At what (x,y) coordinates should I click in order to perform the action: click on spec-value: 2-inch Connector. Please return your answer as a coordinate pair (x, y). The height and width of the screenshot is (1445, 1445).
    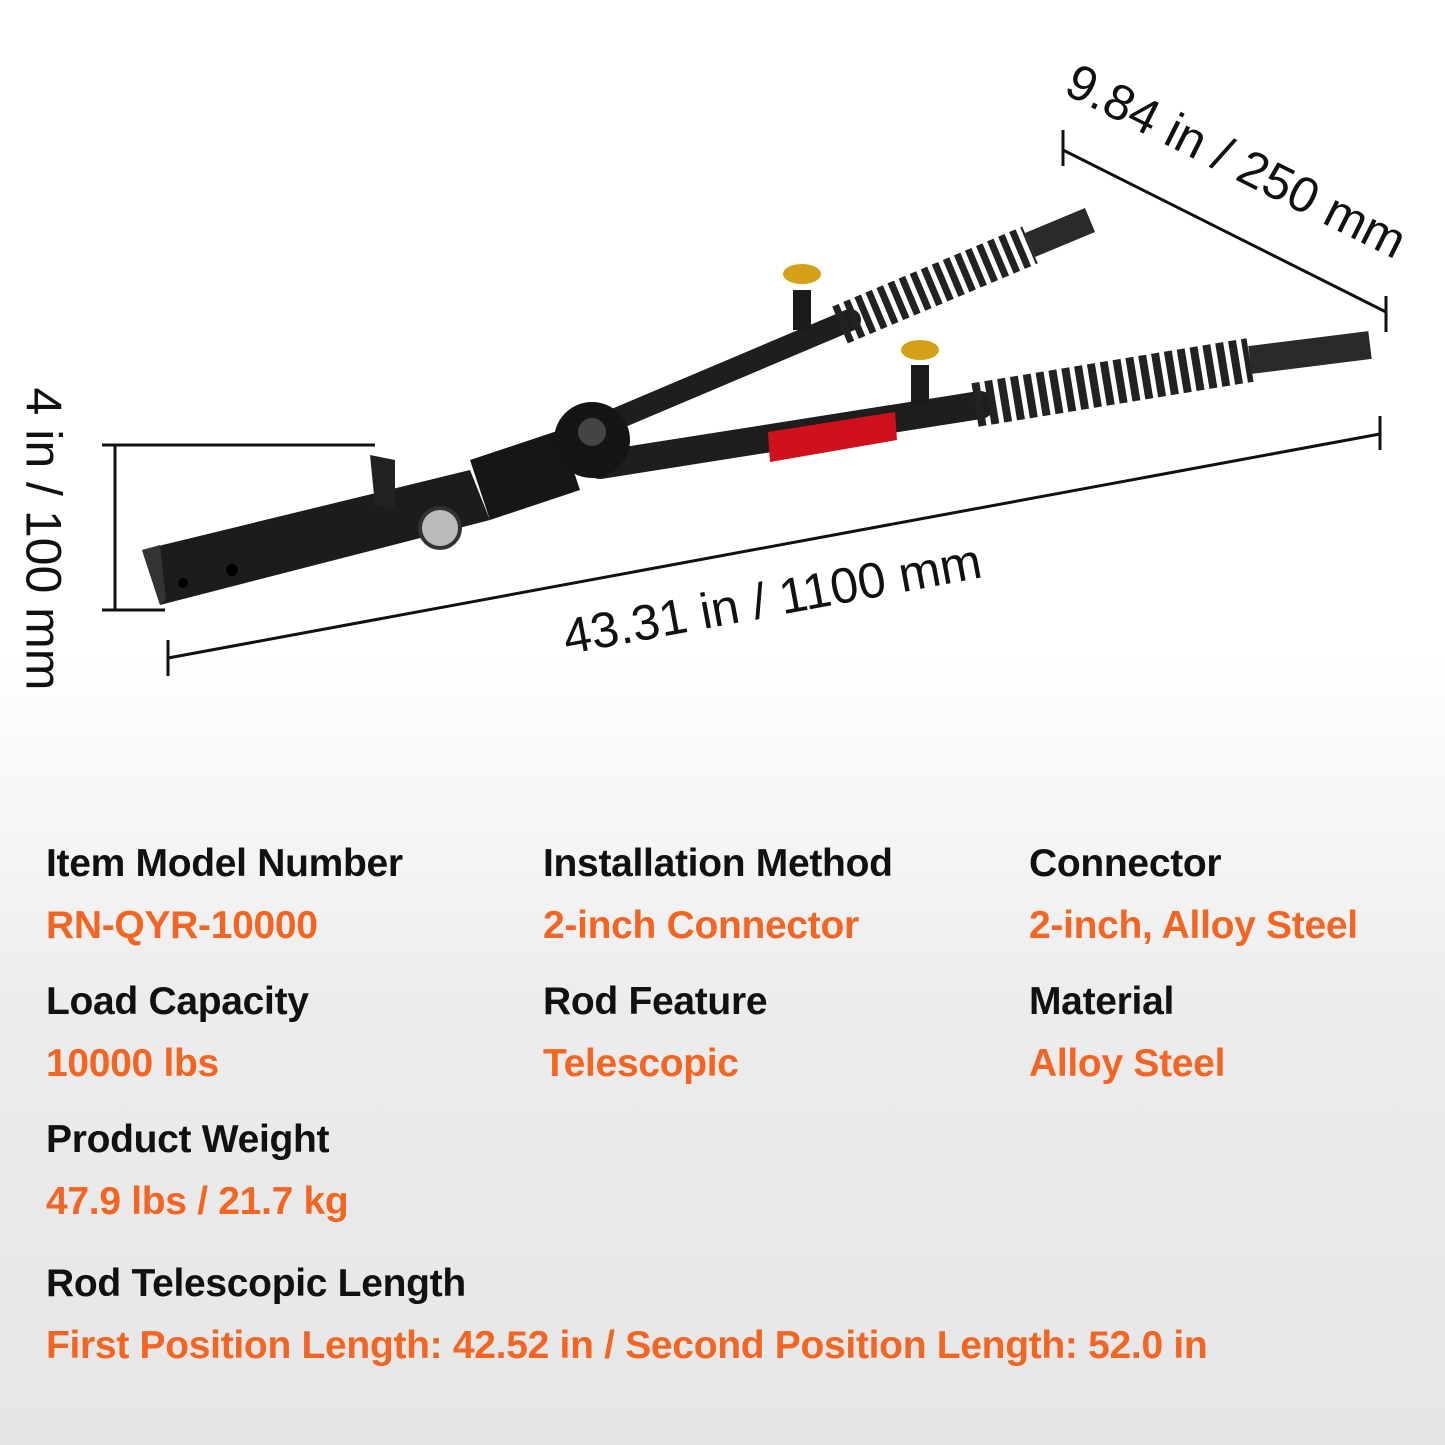
    Looking at the image, I should click on (701, 925).